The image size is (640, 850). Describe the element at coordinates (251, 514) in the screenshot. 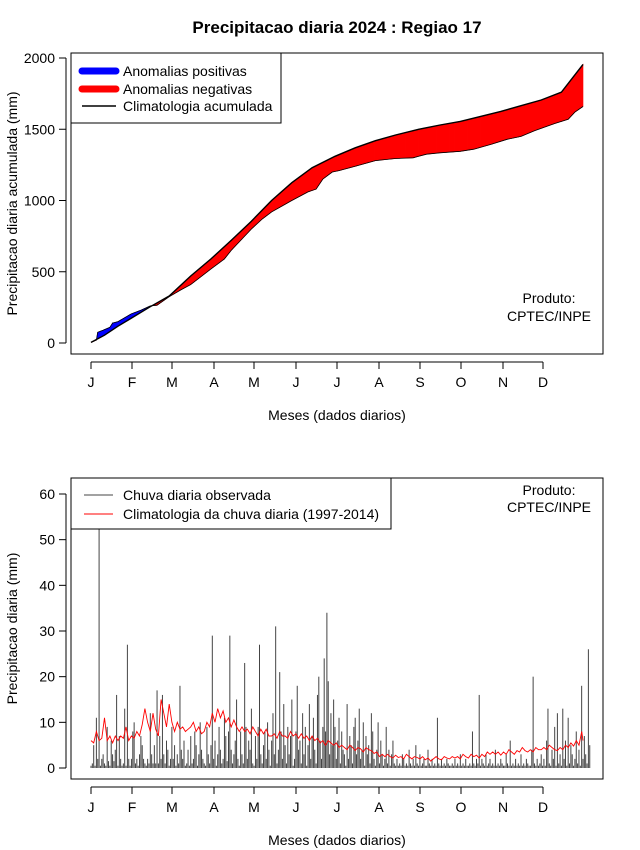

I see `legend-label: Climatologia da chuva diaria (1997-2014)` at that location.